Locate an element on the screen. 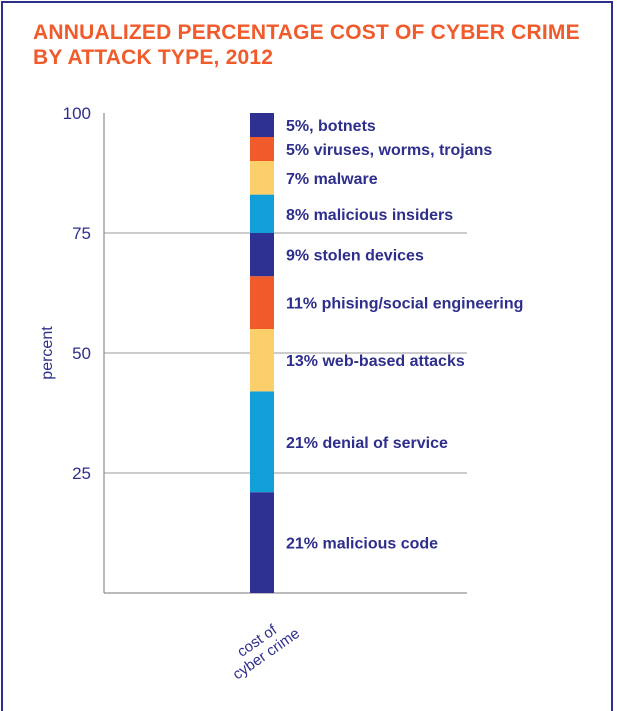 The width and height of the screenshot is (617, 711). bar-segments is located at coordinates (262, 353).